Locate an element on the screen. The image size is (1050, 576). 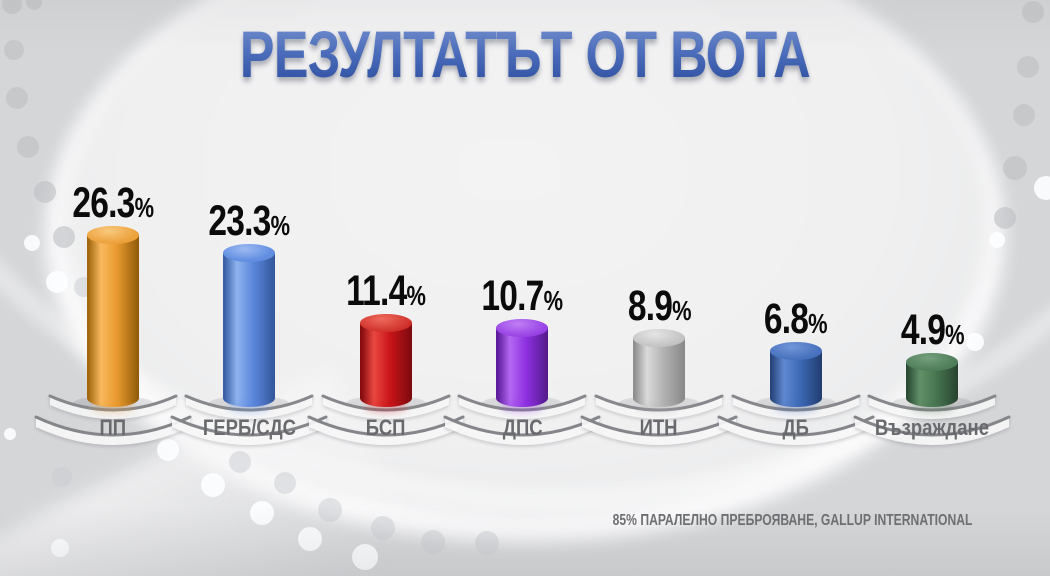
bar-column: 23.3% ГЕРБ/СДС is located at coordinates (249, 322).